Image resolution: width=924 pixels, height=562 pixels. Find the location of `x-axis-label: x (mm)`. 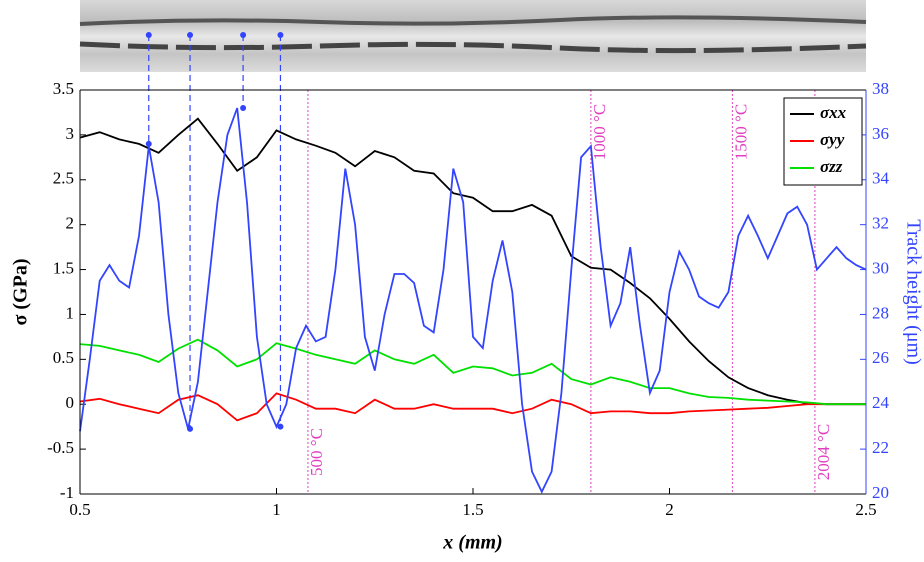

x-axis-label: x (mm) is located at coordinates (472, 543).